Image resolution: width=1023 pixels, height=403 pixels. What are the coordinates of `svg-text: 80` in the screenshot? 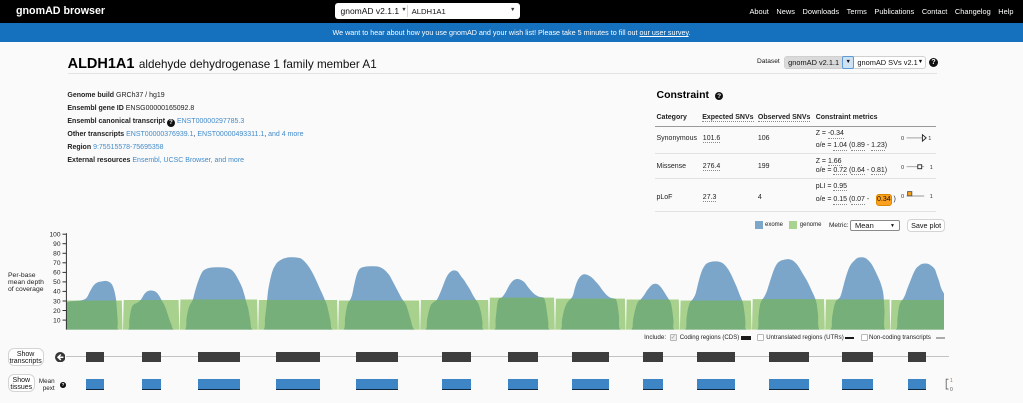 It's located at (57, 254).